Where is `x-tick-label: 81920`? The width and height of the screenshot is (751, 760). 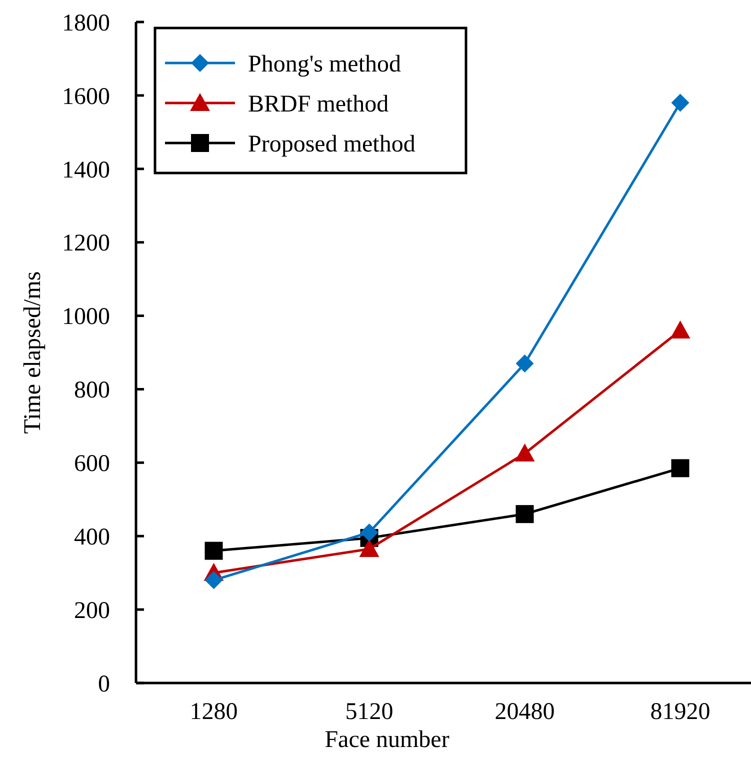
x-tick-label: 81920 is located at coordinates (680, 712).